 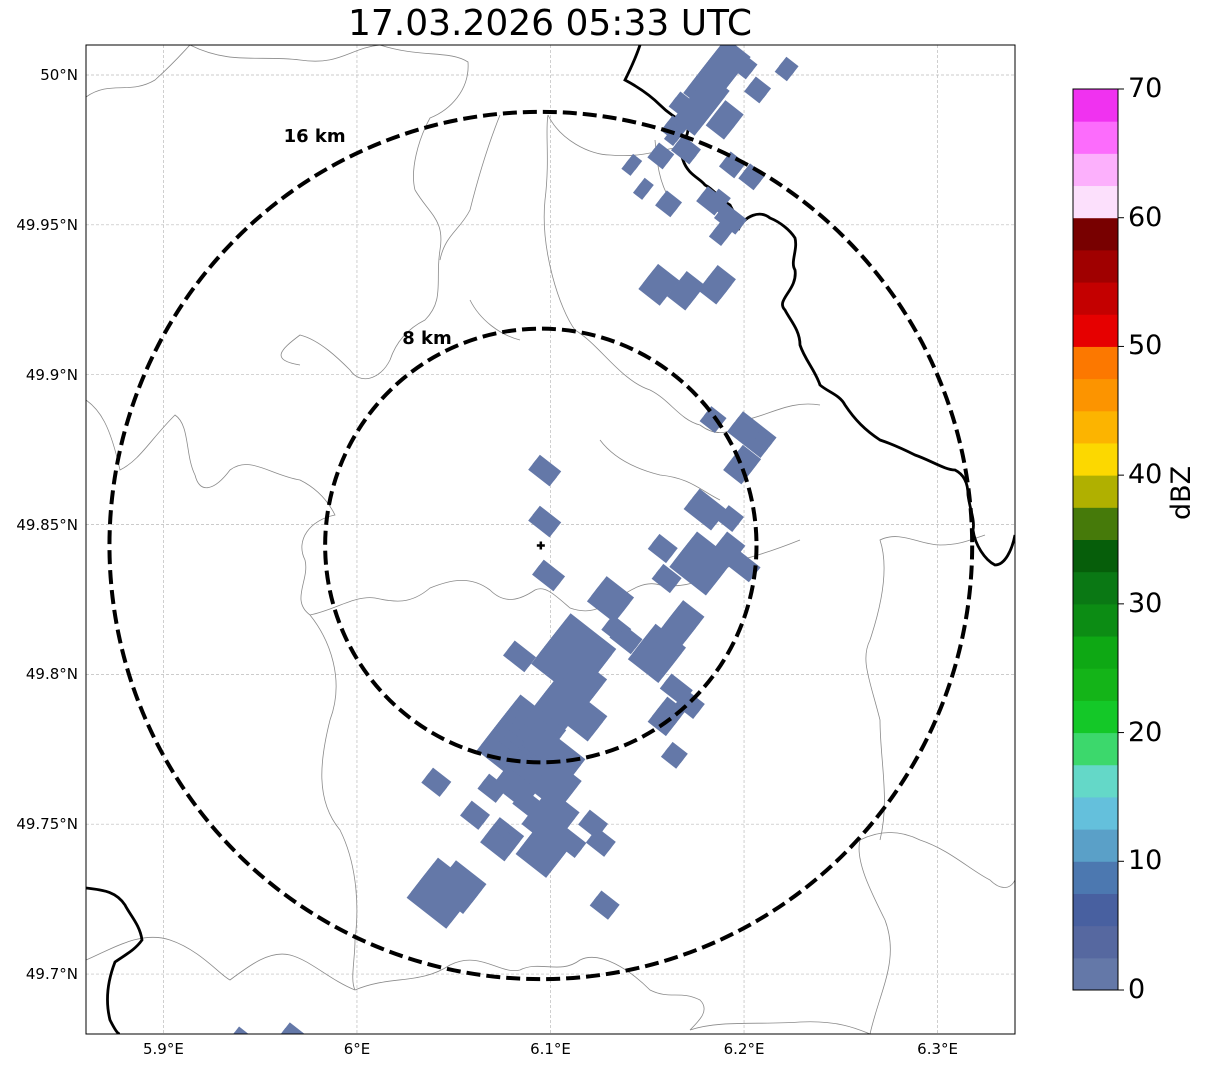 I want to click on lon-tick-label: 6°E, so click(x=357, y=1049).